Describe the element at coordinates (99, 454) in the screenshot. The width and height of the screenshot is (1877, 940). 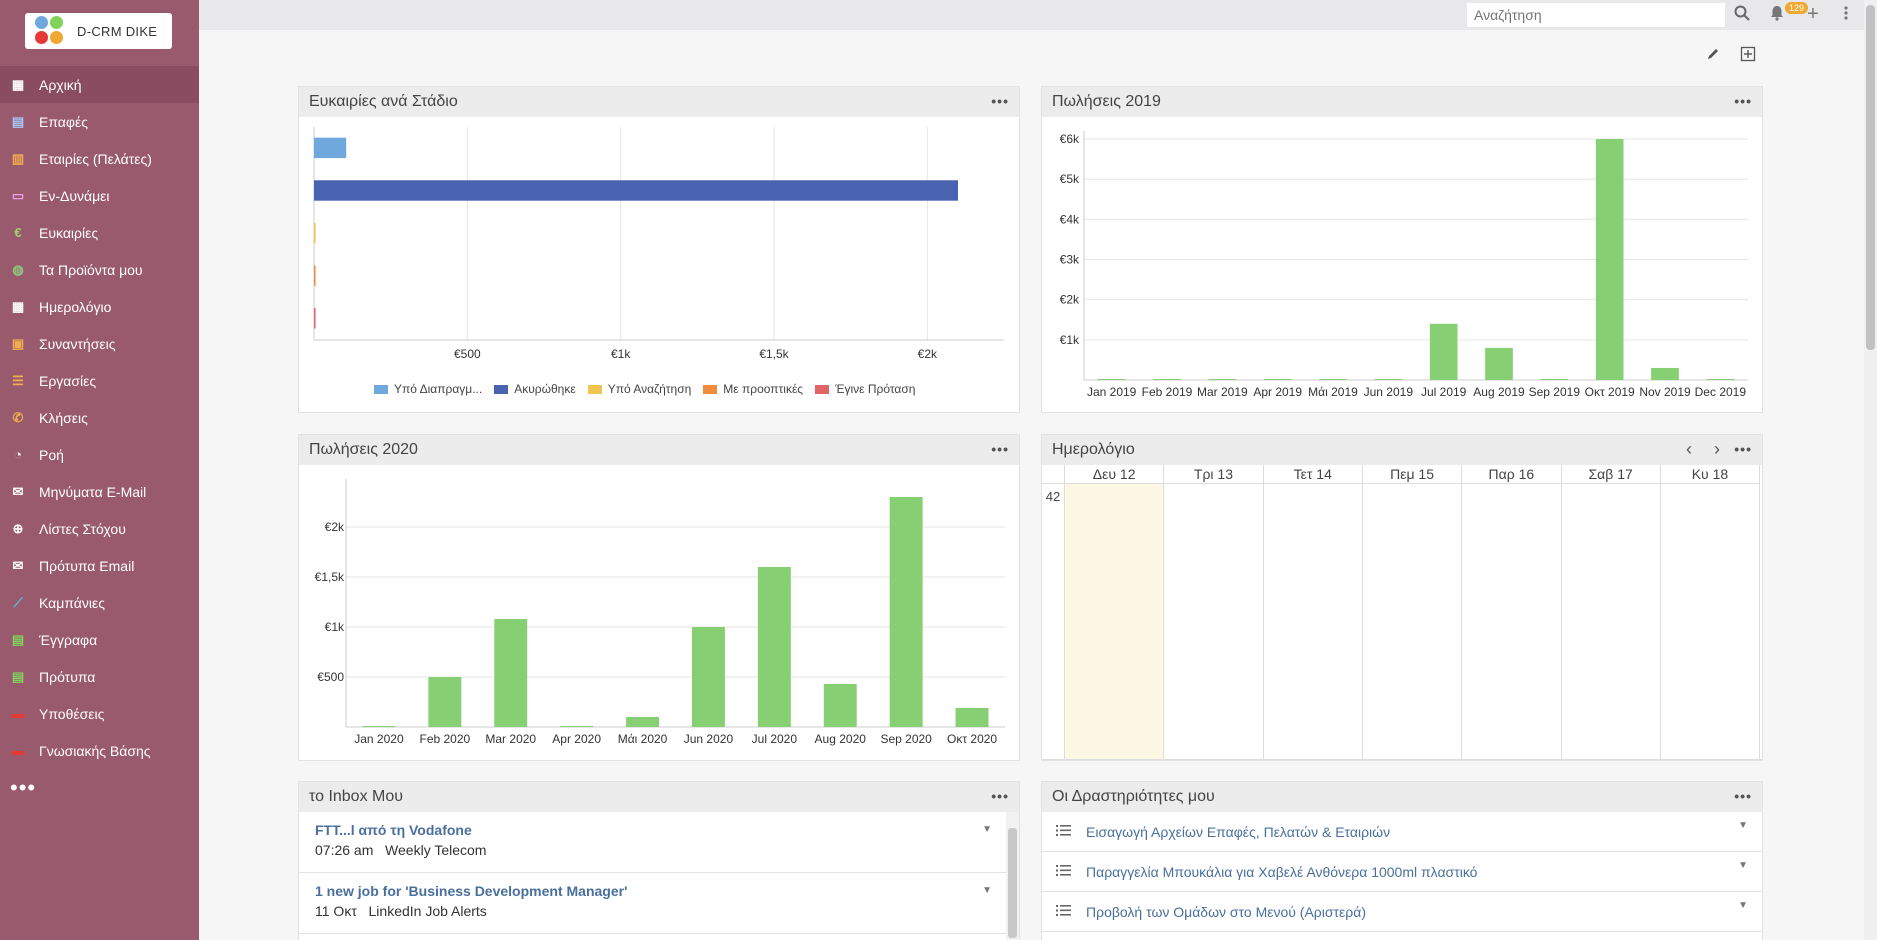
I see `sidebar-item: ◔ Ροή` at that location.